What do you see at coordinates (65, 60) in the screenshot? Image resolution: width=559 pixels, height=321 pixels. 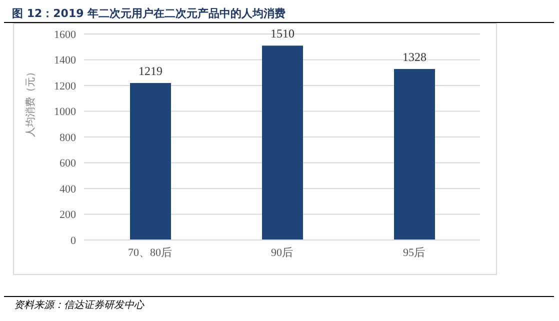 I see `y-tick-label: 1400` at bounding box center [65, 60].